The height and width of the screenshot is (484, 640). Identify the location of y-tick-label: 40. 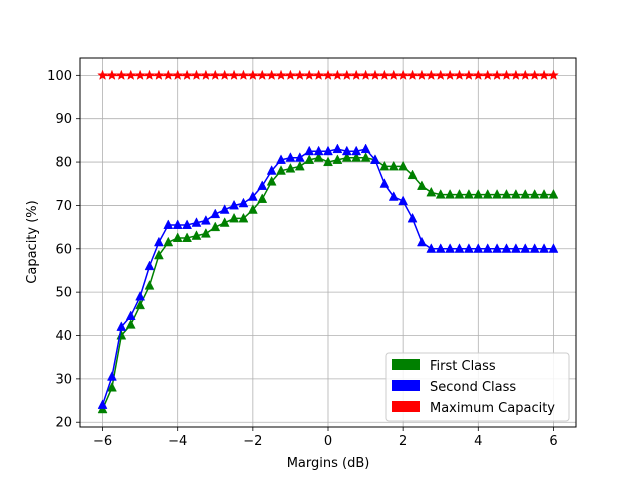
(63, 336).